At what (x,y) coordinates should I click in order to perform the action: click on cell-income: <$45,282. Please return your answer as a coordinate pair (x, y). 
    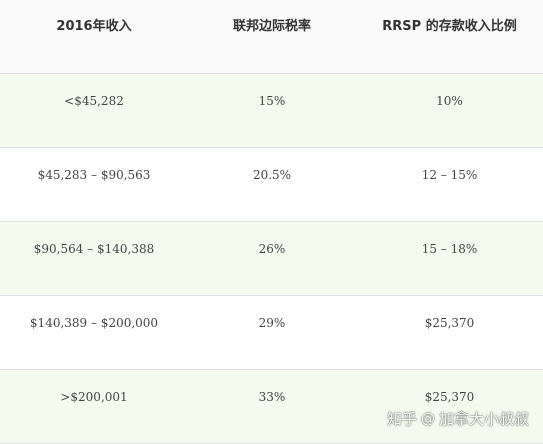
    Looking at the image, I should click on (94, 110).